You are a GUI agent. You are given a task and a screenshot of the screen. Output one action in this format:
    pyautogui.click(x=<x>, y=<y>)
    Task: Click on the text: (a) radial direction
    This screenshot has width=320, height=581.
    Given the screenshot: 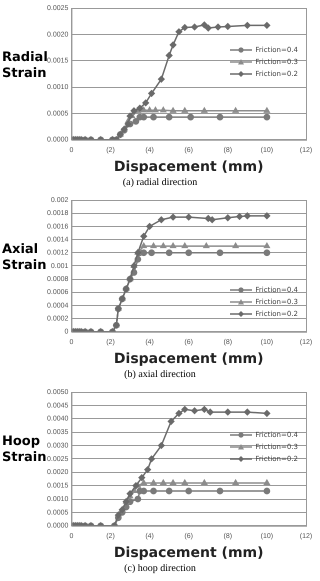 What is the action you would take?
    pyautogui.click(x=160, y=183)
    